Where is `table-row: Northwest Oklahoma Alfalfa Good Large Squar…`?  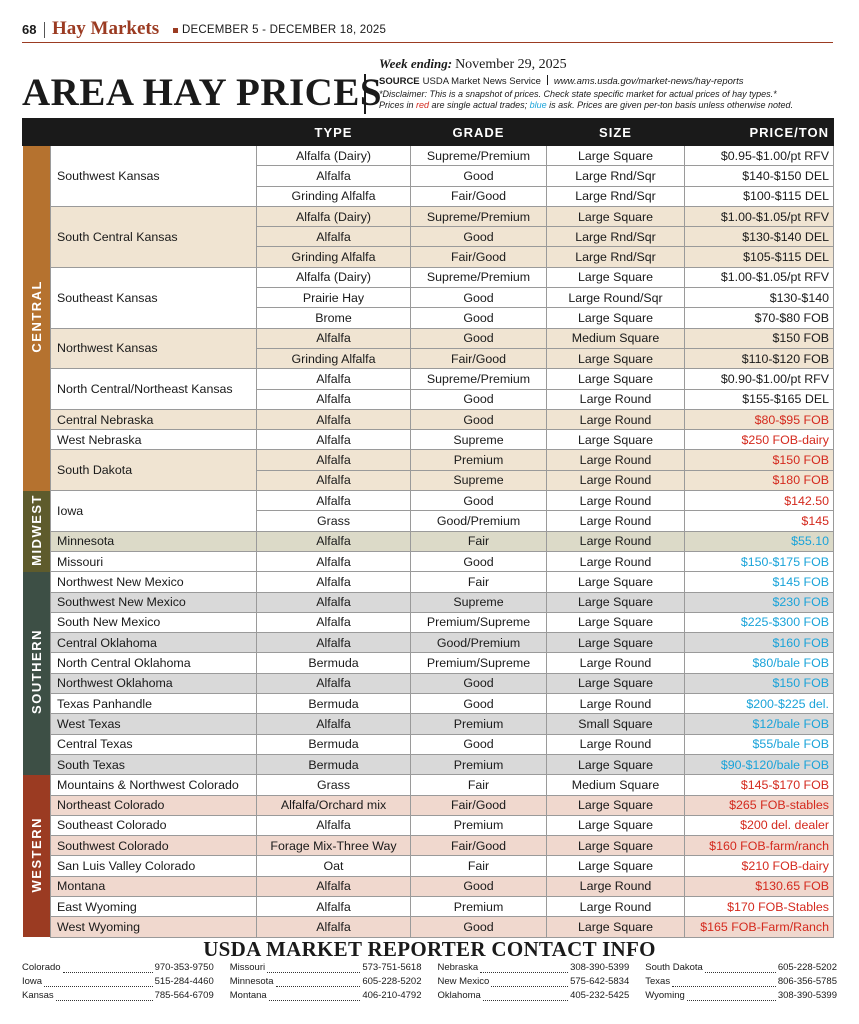
table-row: Northwest Oklahoma Alfalfa Good Large Squar… is located at coordinates (428, 683).